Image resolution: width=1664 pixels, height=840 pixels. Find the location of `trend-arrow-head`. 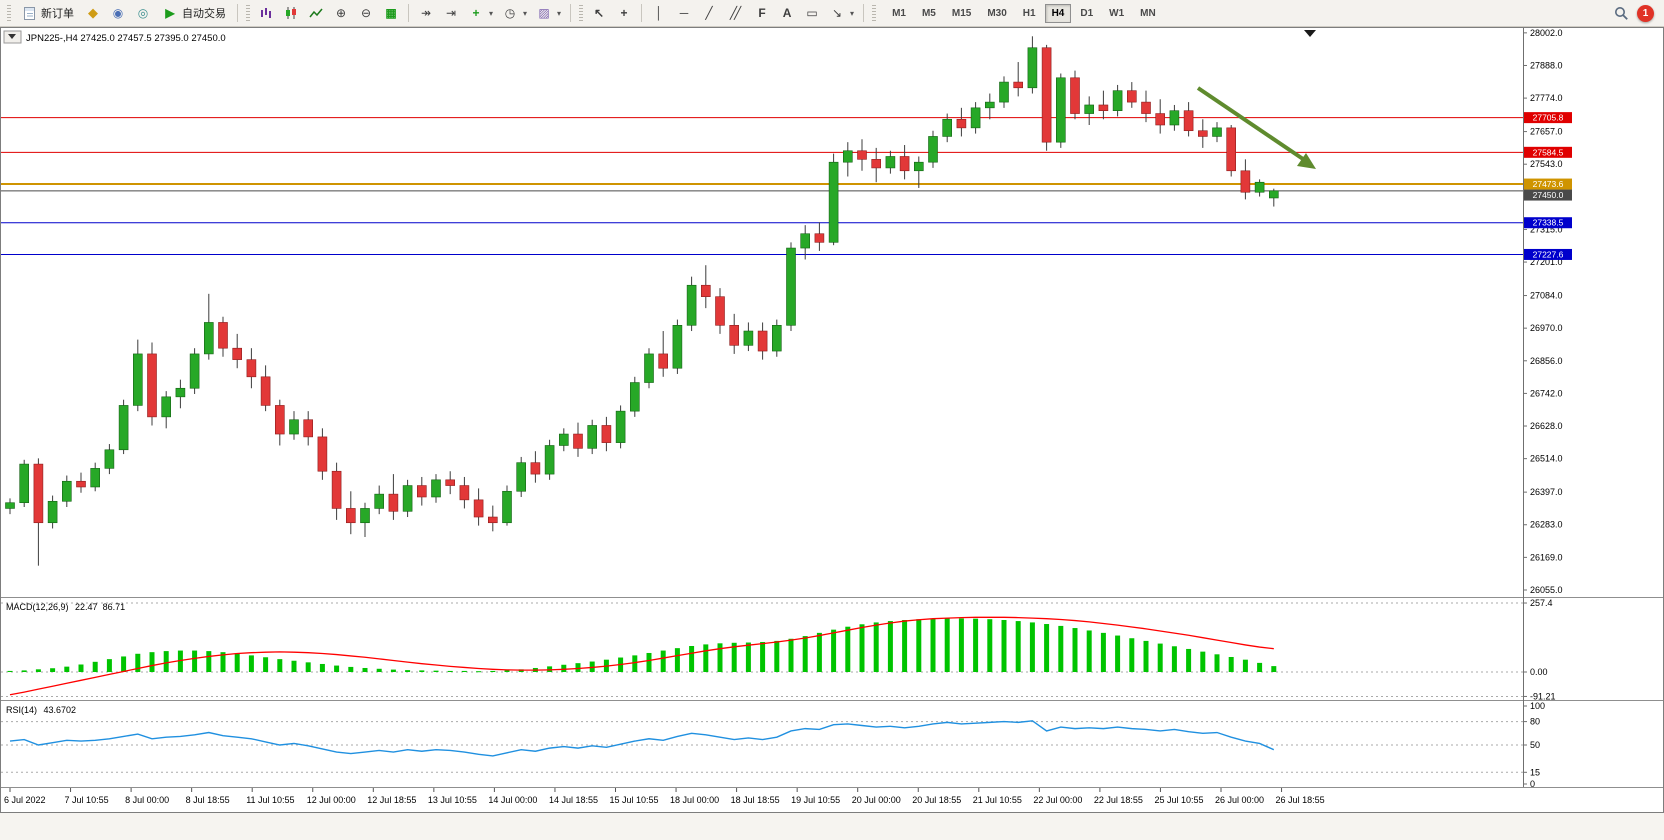

trend-arrow-head is located at coordinates (1306, 161).